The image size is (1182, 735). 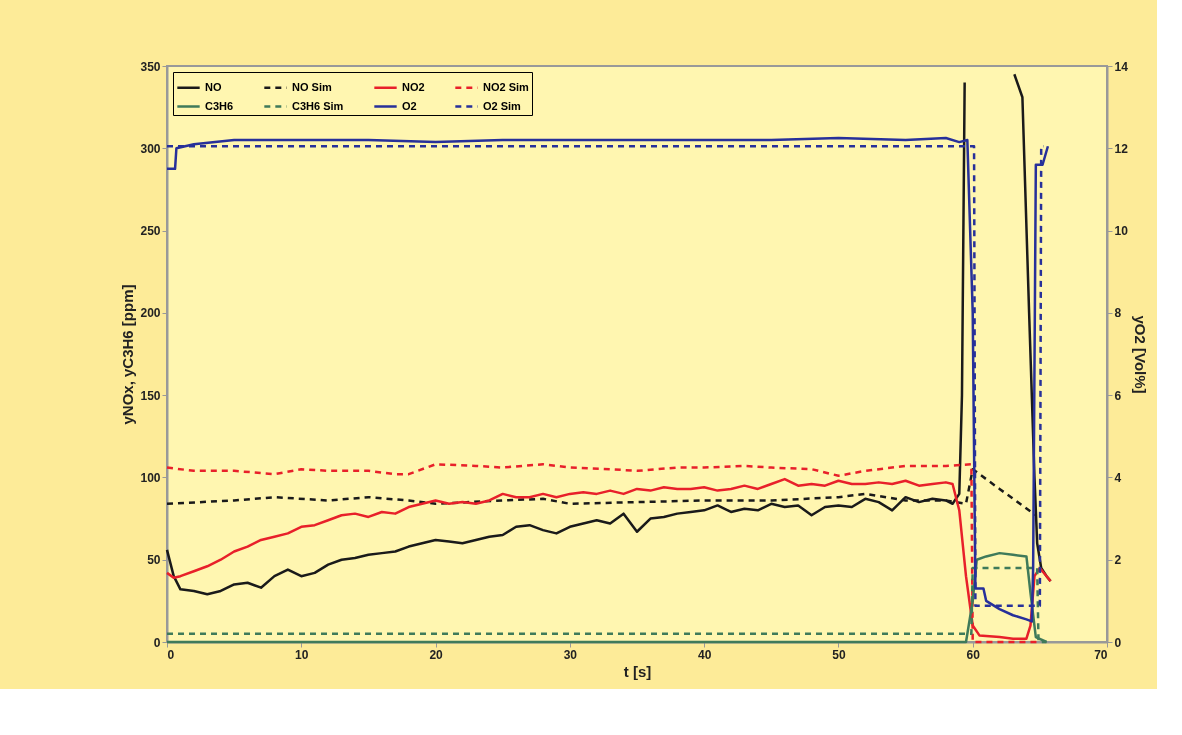 I want to click on x-tick-label: 30, so click(x=570, y=654).